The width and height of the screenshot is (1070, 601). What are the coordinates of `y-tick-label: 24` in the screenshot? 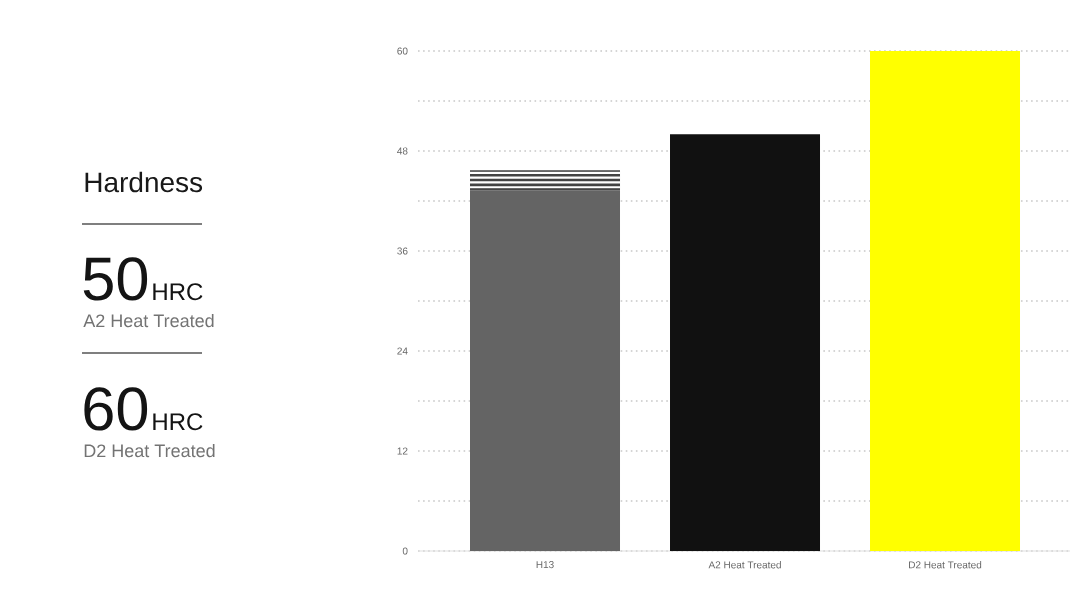 It's located at (402, 351).